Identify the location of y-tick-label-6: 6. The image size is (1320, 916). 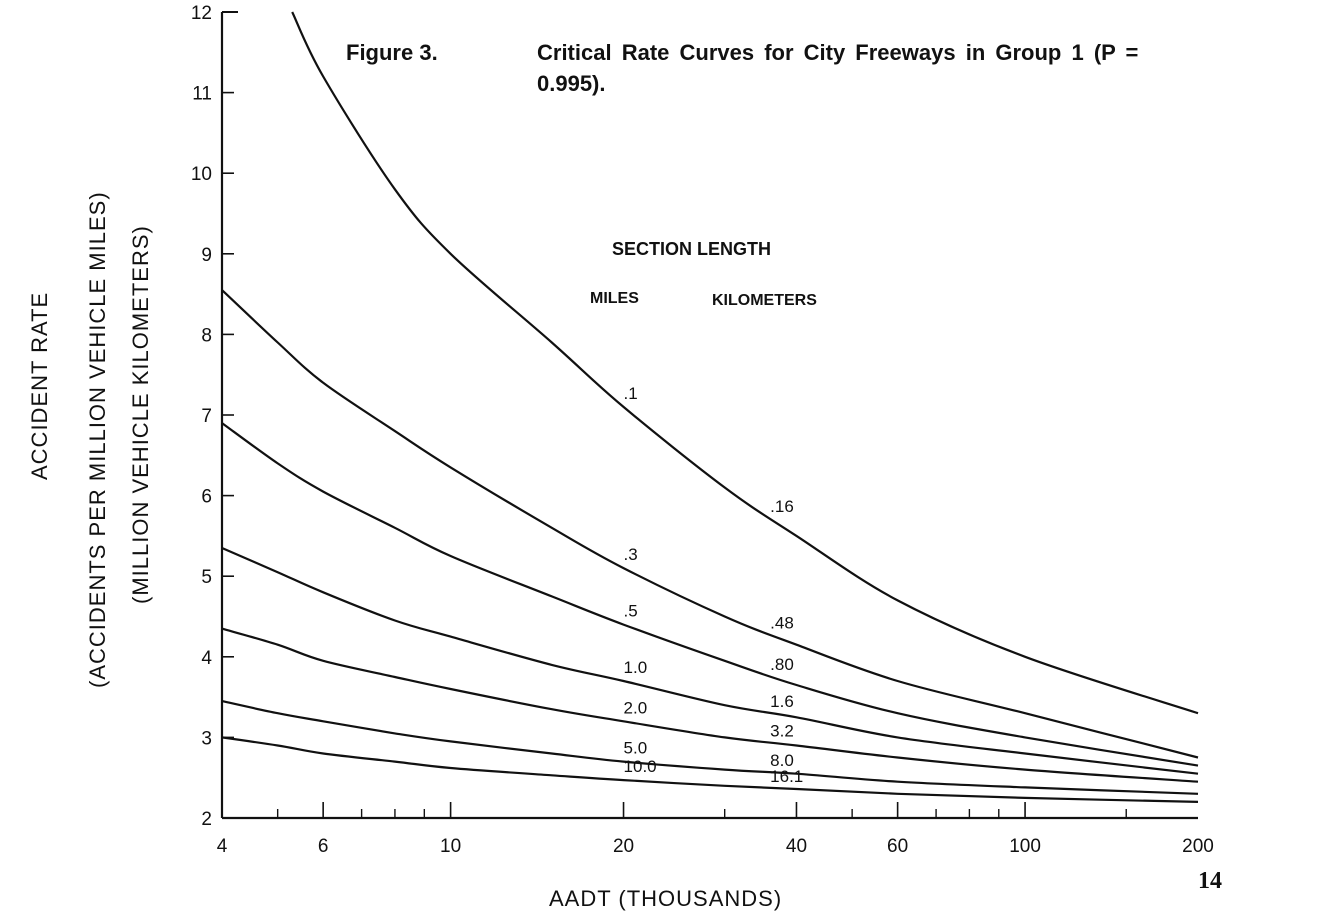
(206, 497).